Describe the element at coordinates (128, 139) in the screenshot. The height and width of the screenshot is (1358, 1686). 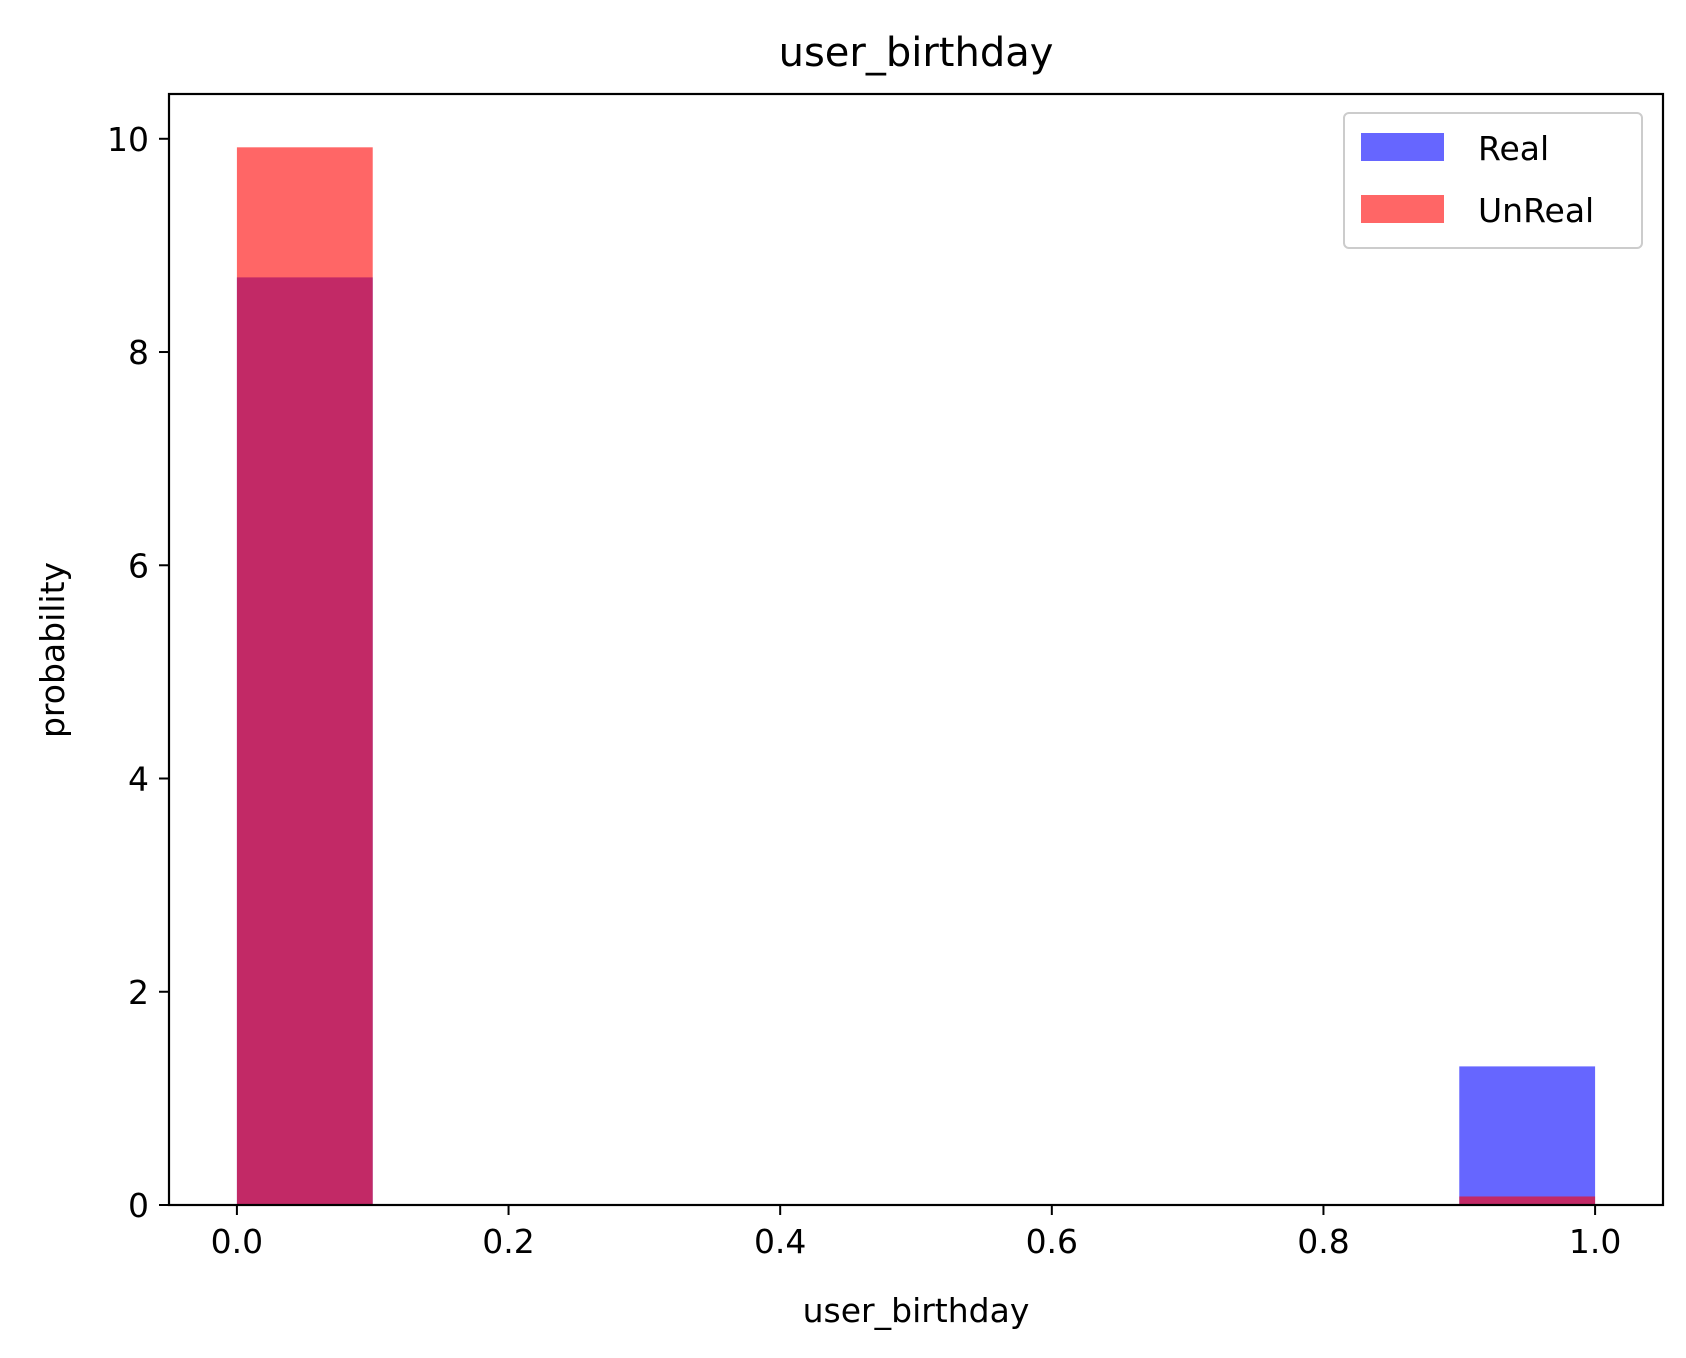
I see `y-tick-label: 10` at that location.